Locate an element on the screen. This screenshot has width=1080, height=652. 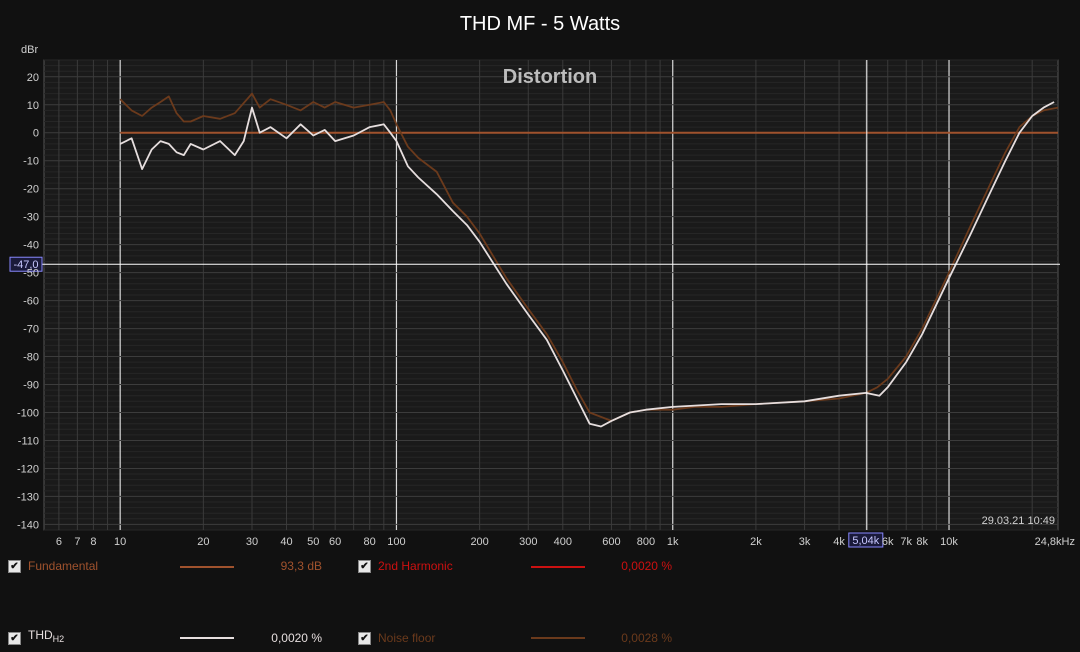
x-tick-label: 800 is located at coordinates (646, 542).